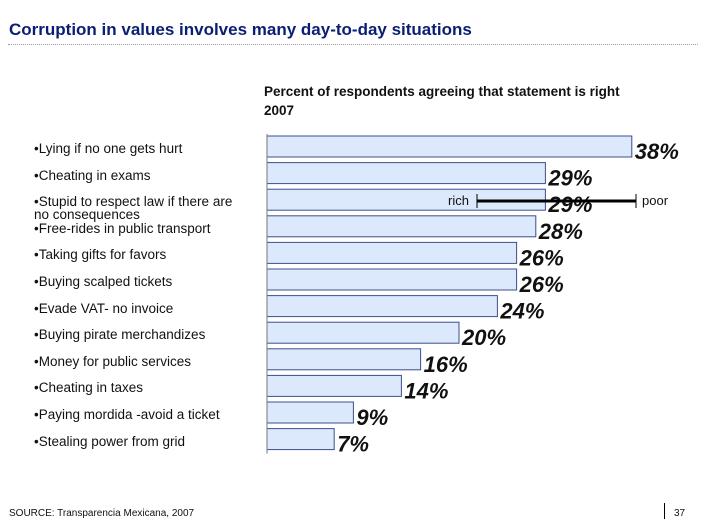 Image resolution: width=706 pixels, height=529 pixels. Describe the element at coordinates (103, 281) in the screenshot. I see `category-label-5: •Buying scalped tickets` at that location.